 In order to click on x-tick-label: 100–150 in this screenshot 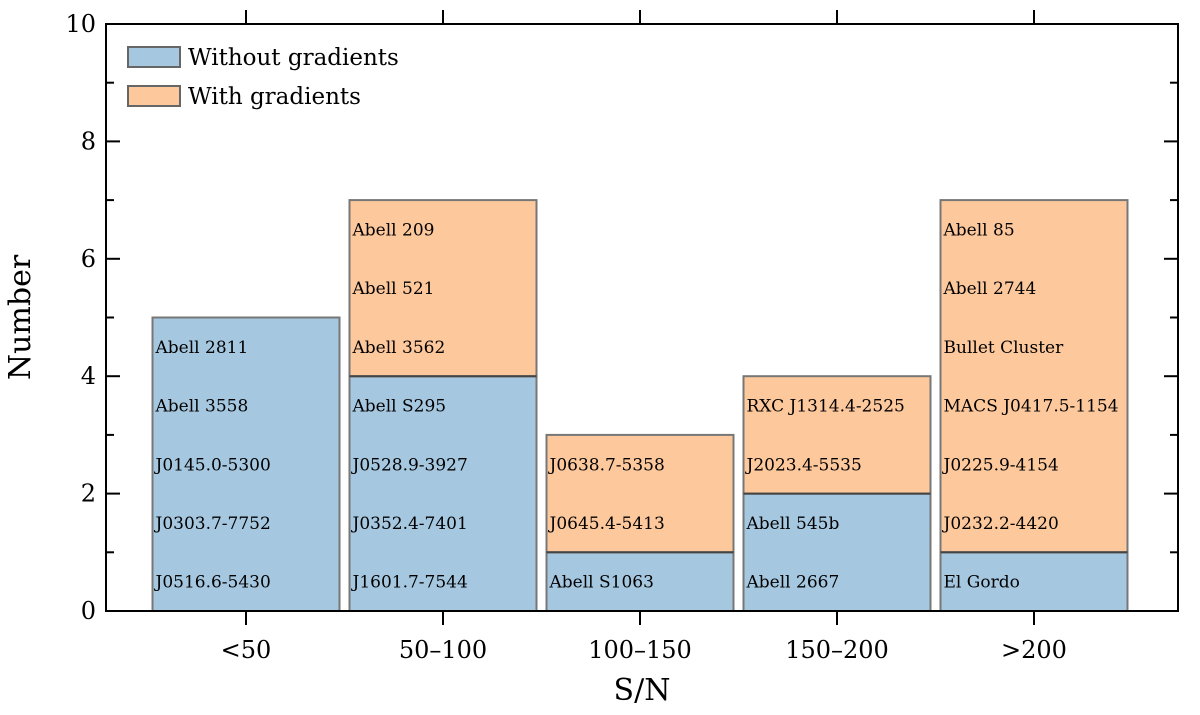, I will do `click(640, 650)`.